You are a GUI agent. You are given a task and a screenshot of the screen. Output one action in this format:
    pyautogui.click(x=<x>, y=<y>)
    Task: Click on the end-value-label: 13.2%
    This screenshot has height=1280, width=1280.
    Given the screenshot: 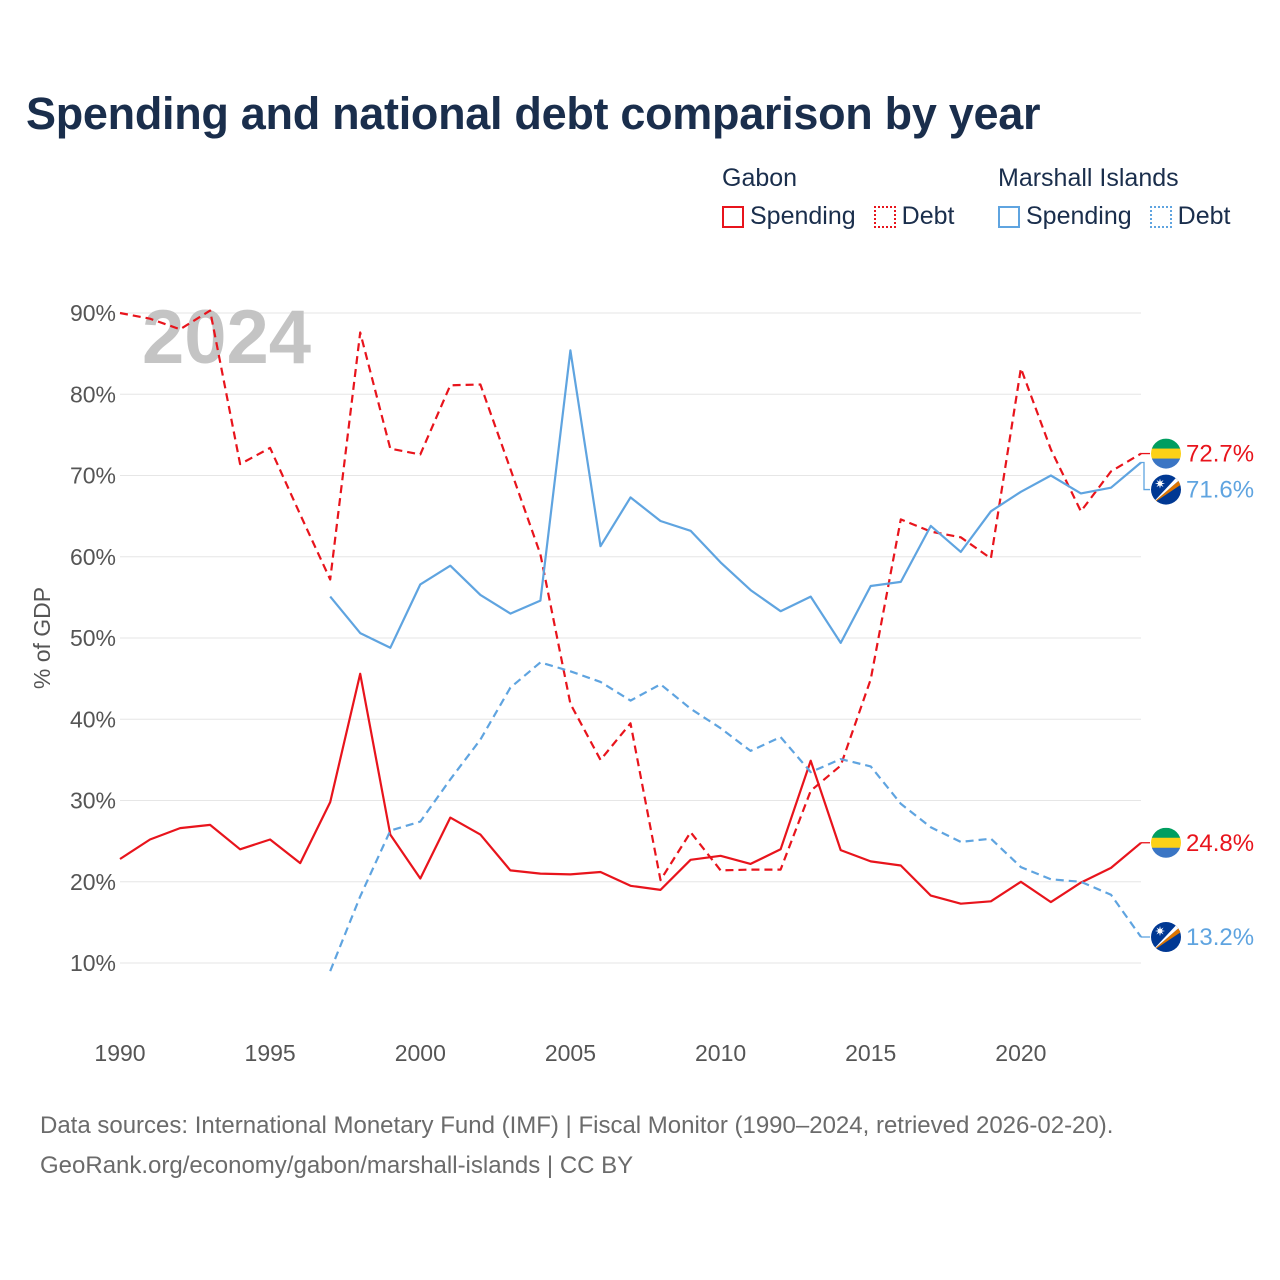 What is the action you would take?
    pyautogui.click(x=1220, y=937)
    